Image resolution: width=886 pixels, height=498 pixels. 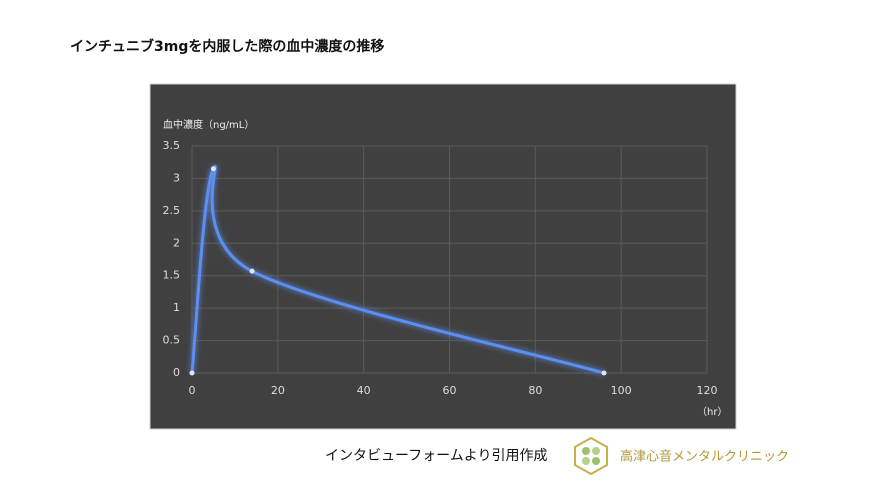 What do you see at coordinates (172, 275) in the screenshot?
I see `y-tick-label: 1.5` at bounding box center [172, 275].